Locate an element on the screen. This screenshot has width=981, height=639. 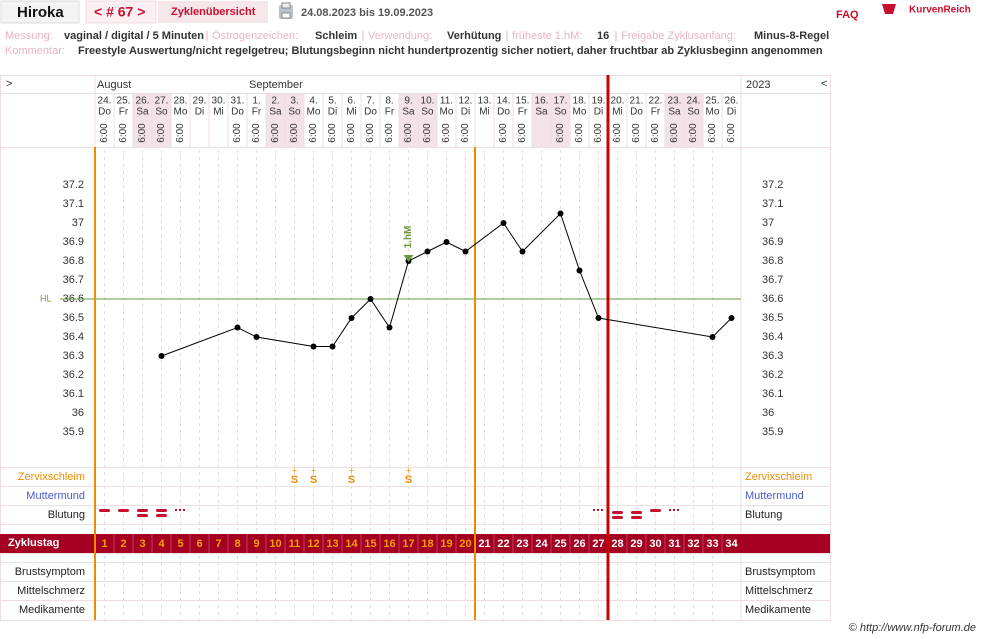
cycle-day: 19 is located at coordinates (446, 544).